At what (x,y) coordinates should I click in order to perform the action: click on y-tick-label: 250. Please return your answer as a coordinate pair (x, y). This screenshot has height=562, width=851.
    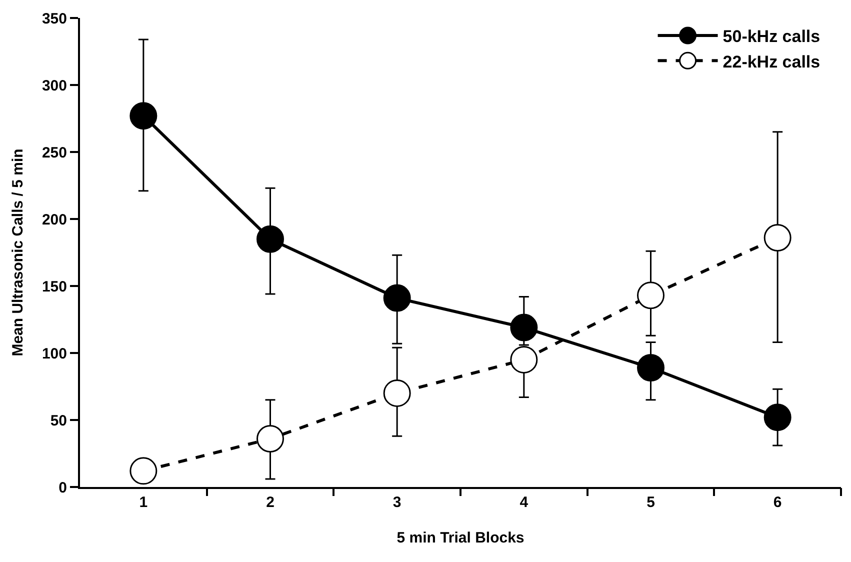
    Looking at the image, I should click on (54, 153).